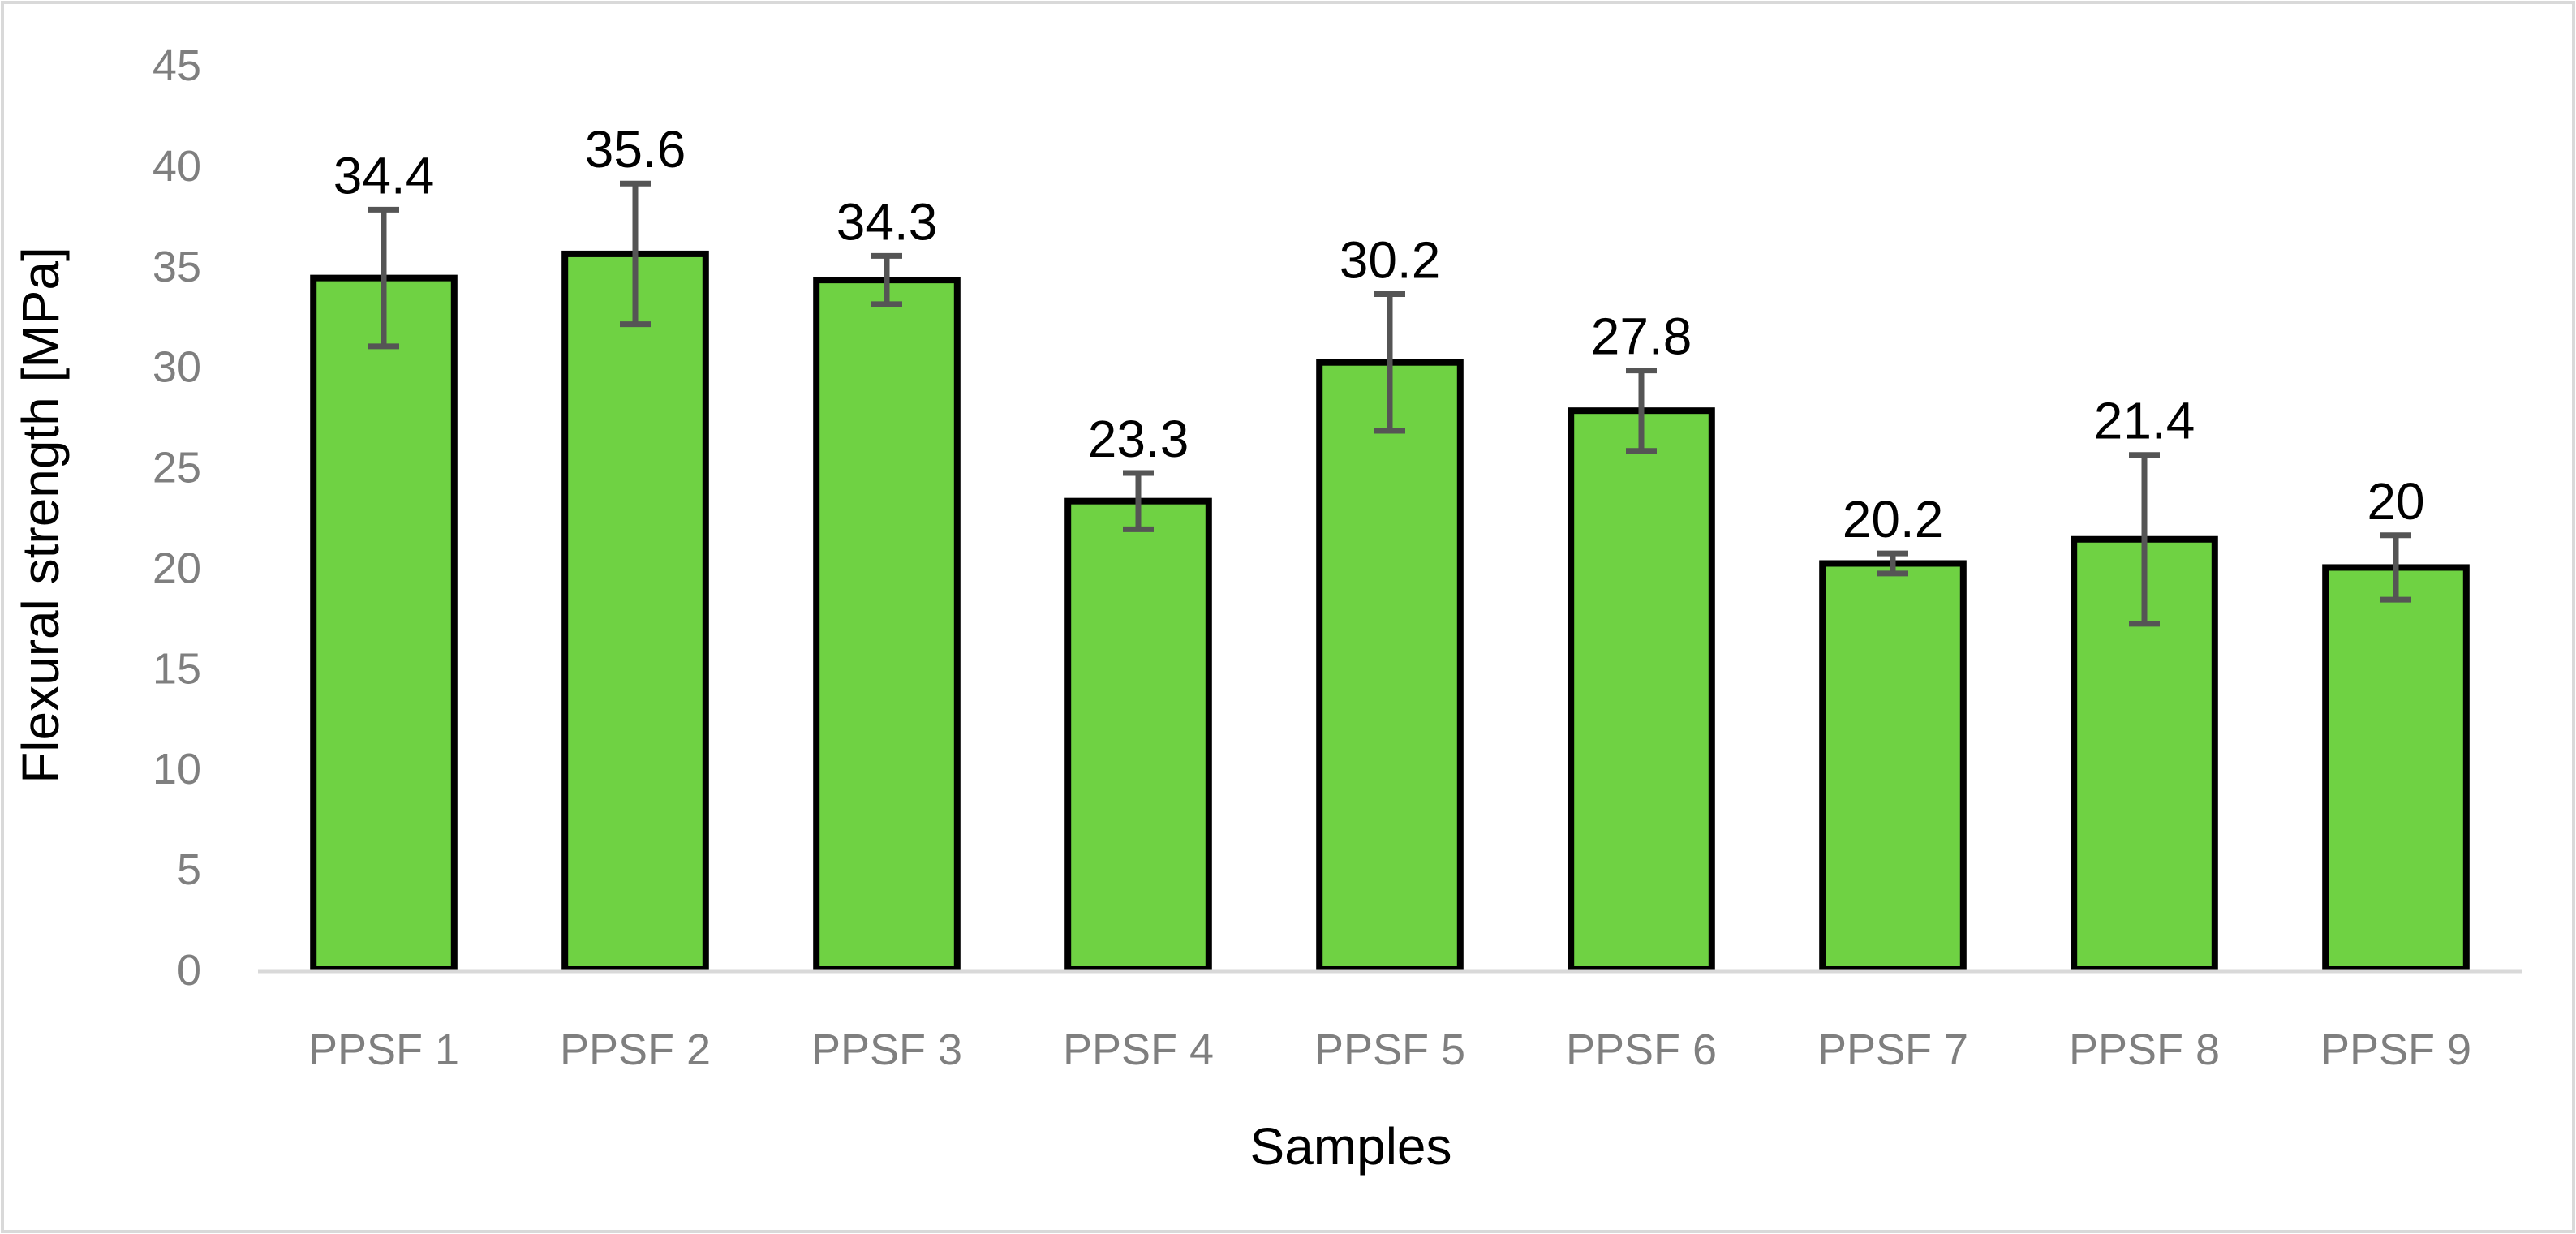 This screenshot has height=1234, width=2576. What do you see at coordinates (177, 367) in the screenshot?
I see `y-tick-label: 30` at bounding box center [177, 367].